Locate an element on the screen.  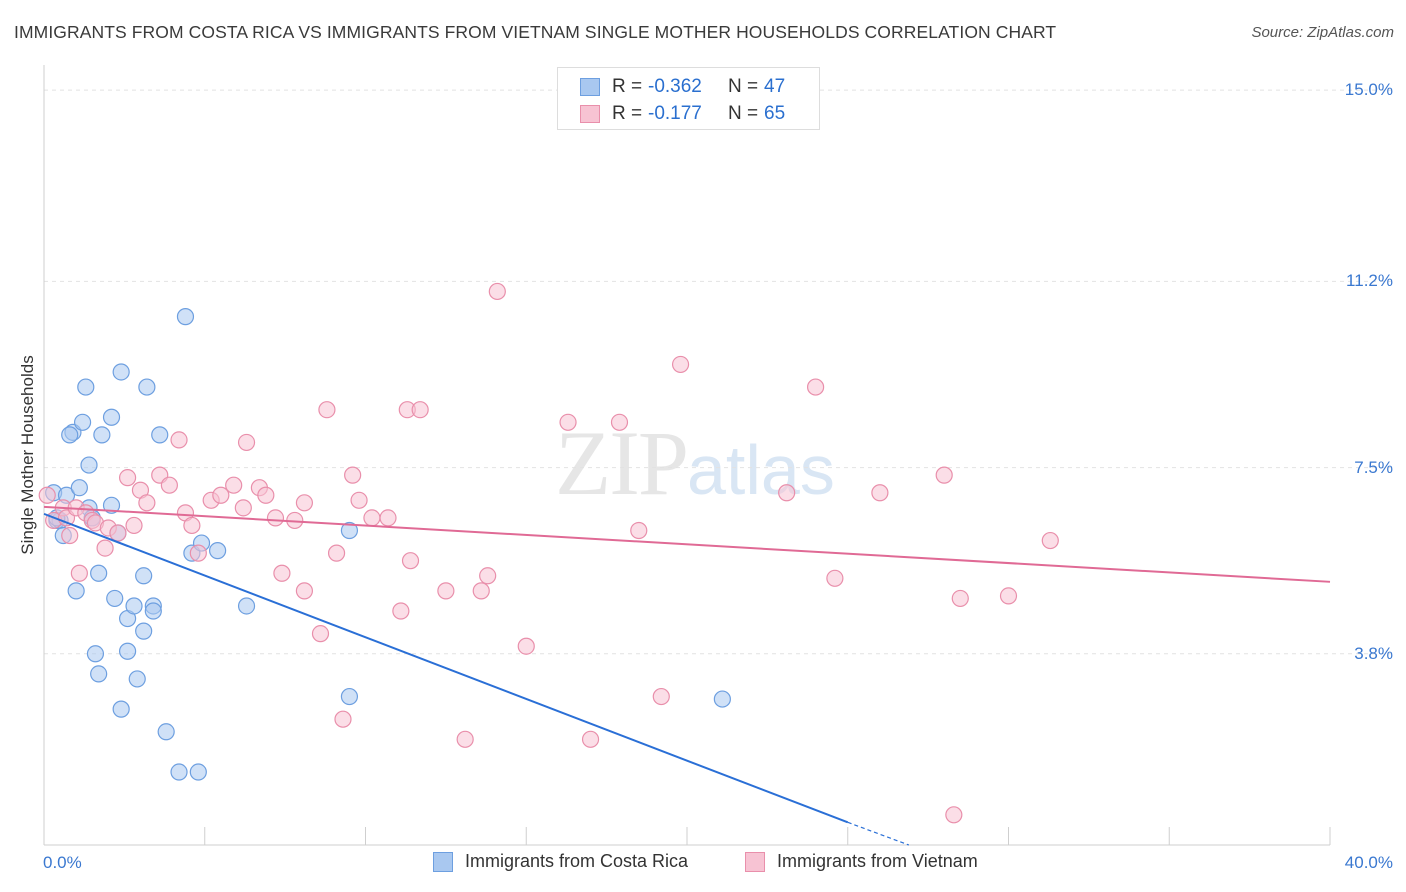
legend-item-vietnam: Immigrants from Vietnam is located at coordinates (861, 861).